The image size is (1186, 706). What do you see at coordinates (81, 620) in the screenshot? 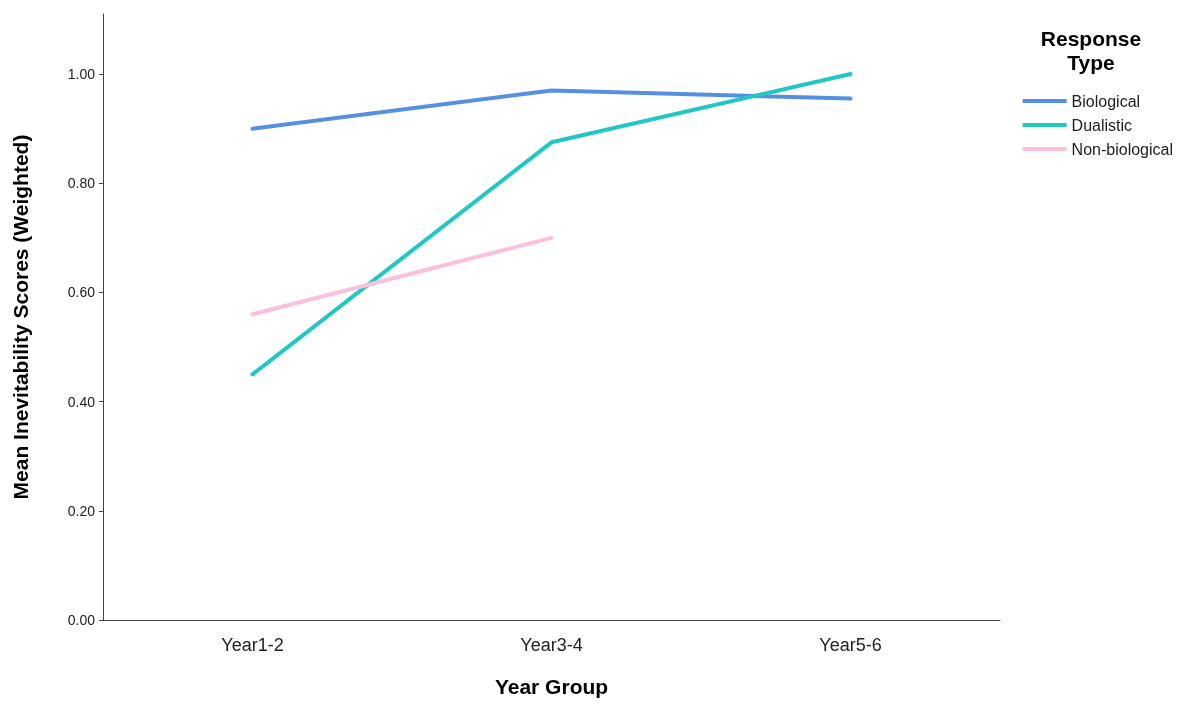
I see `y-tick-label: 0.00` at bounding box center [81, 620].